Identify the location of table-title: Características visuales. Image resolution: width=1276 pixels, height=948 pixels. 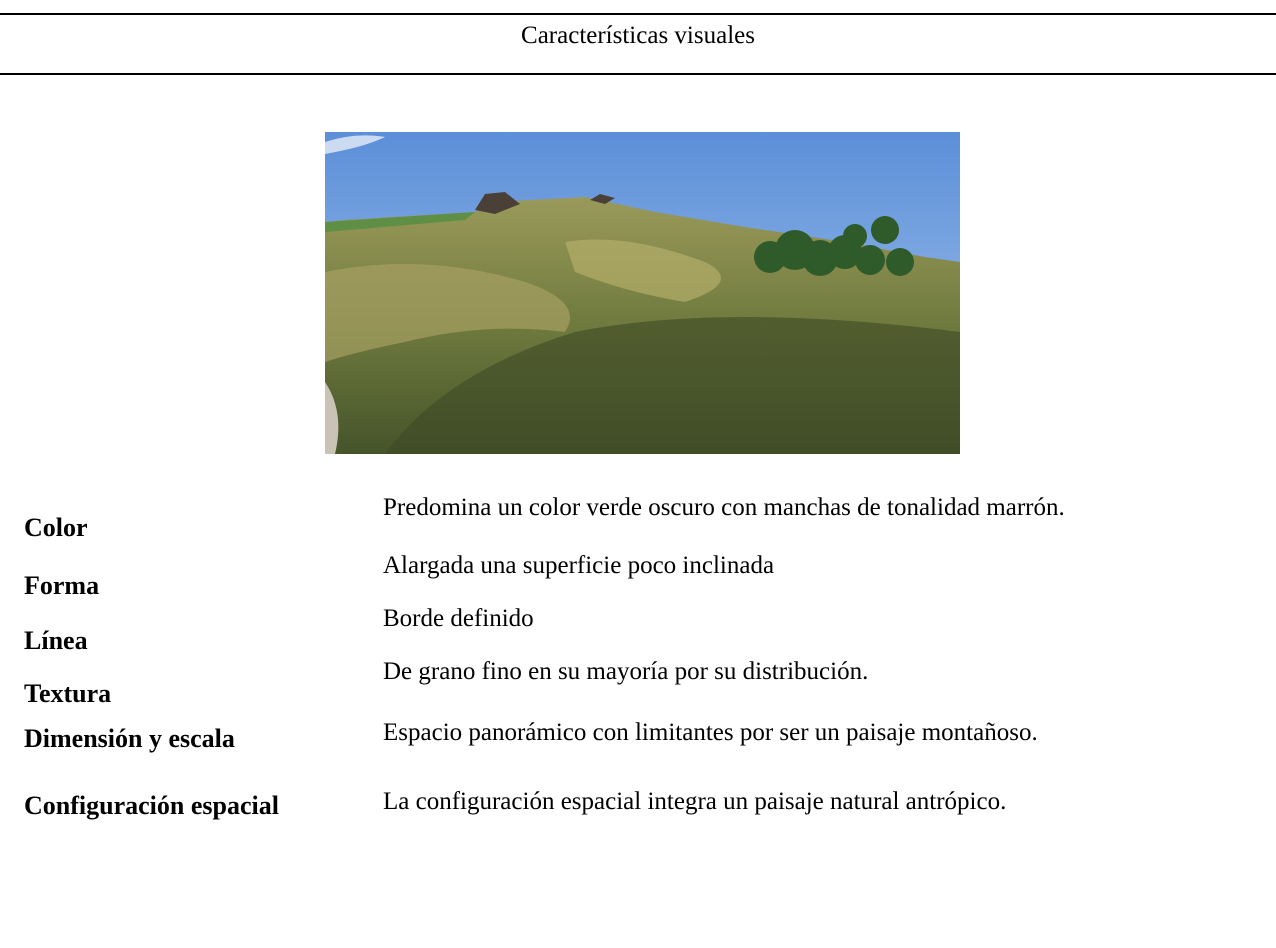
(638, 35).